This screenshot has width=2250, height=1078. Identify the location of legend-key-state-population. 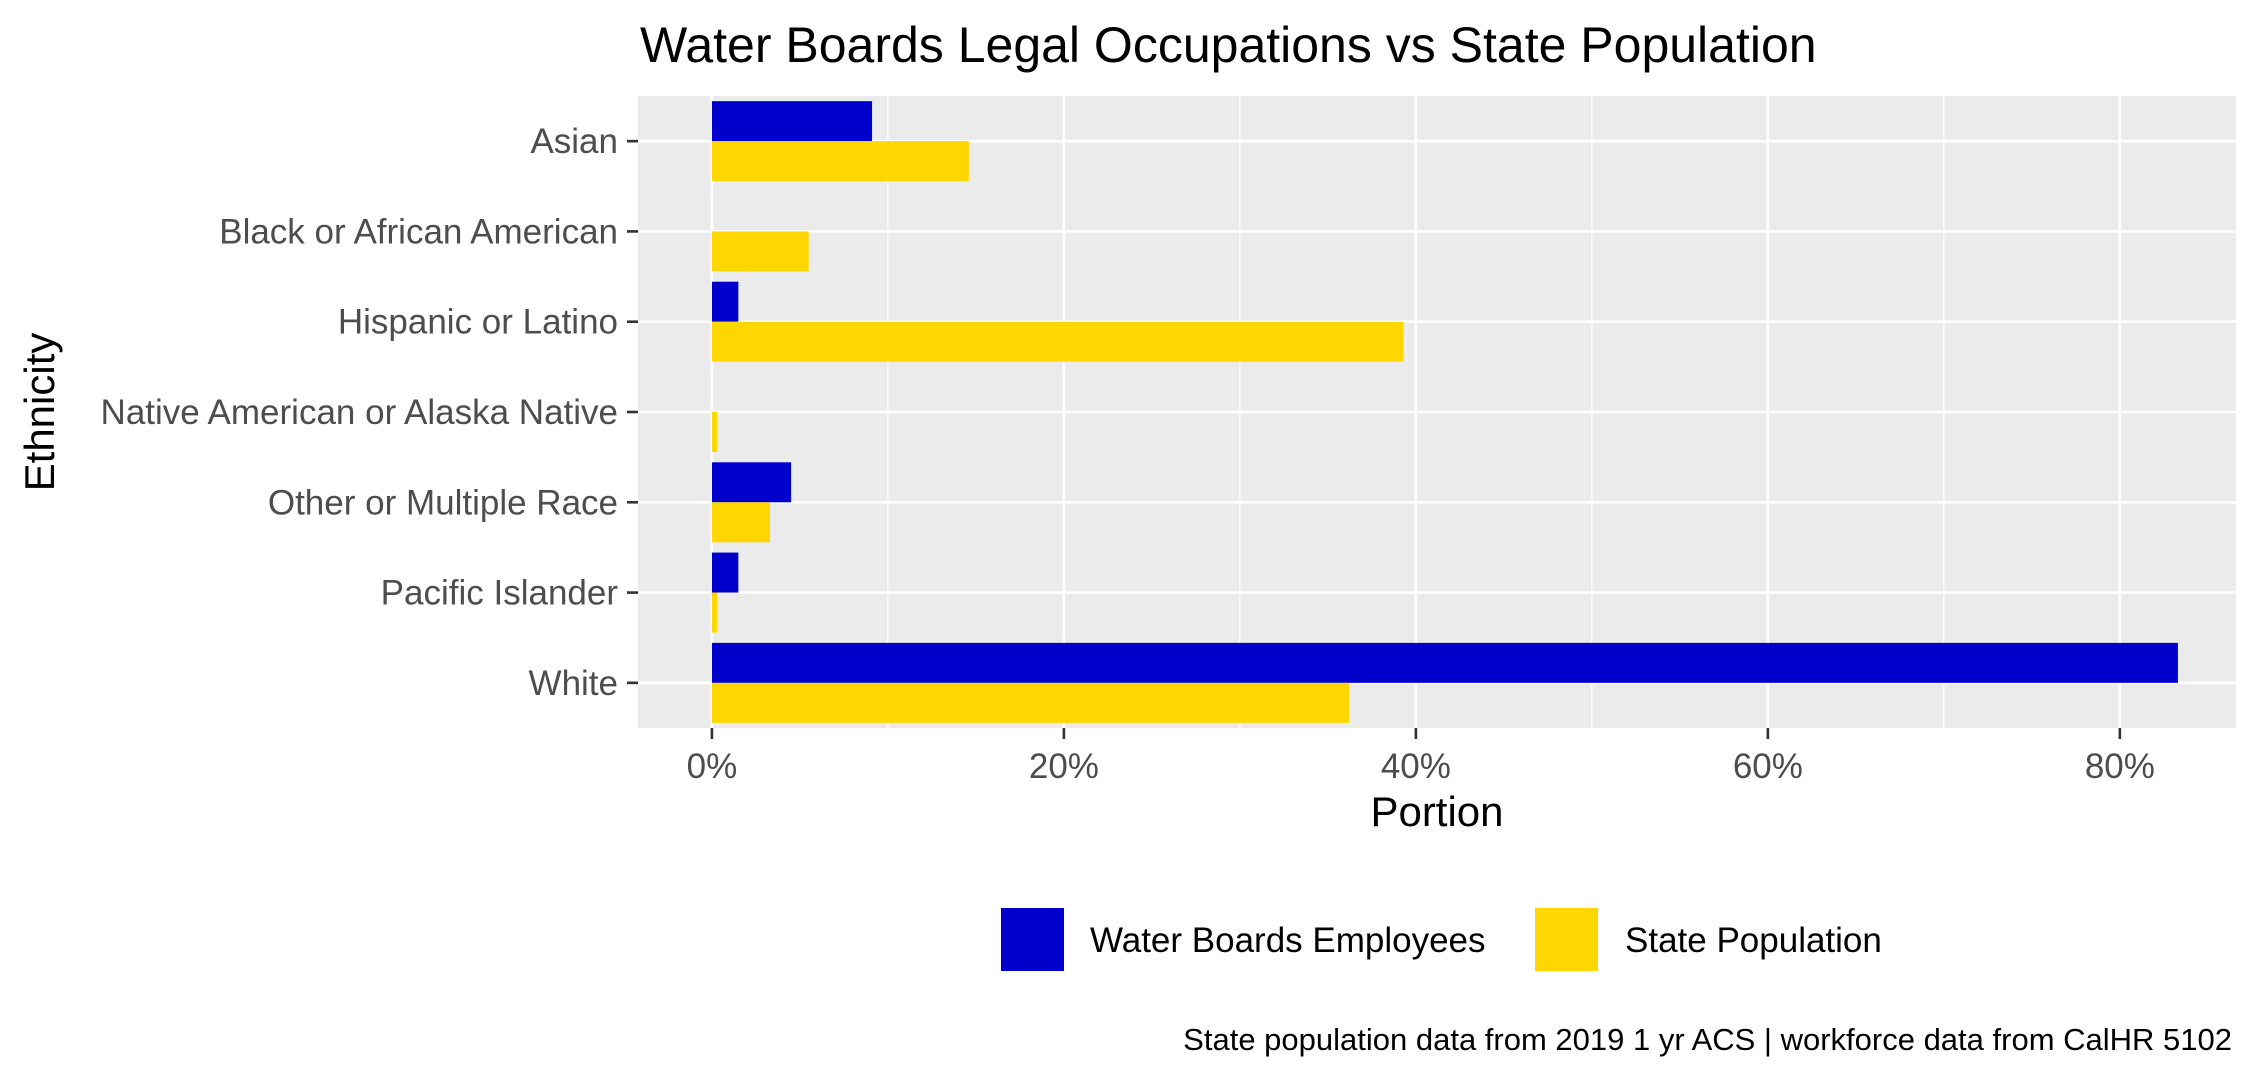
(1566, 939).